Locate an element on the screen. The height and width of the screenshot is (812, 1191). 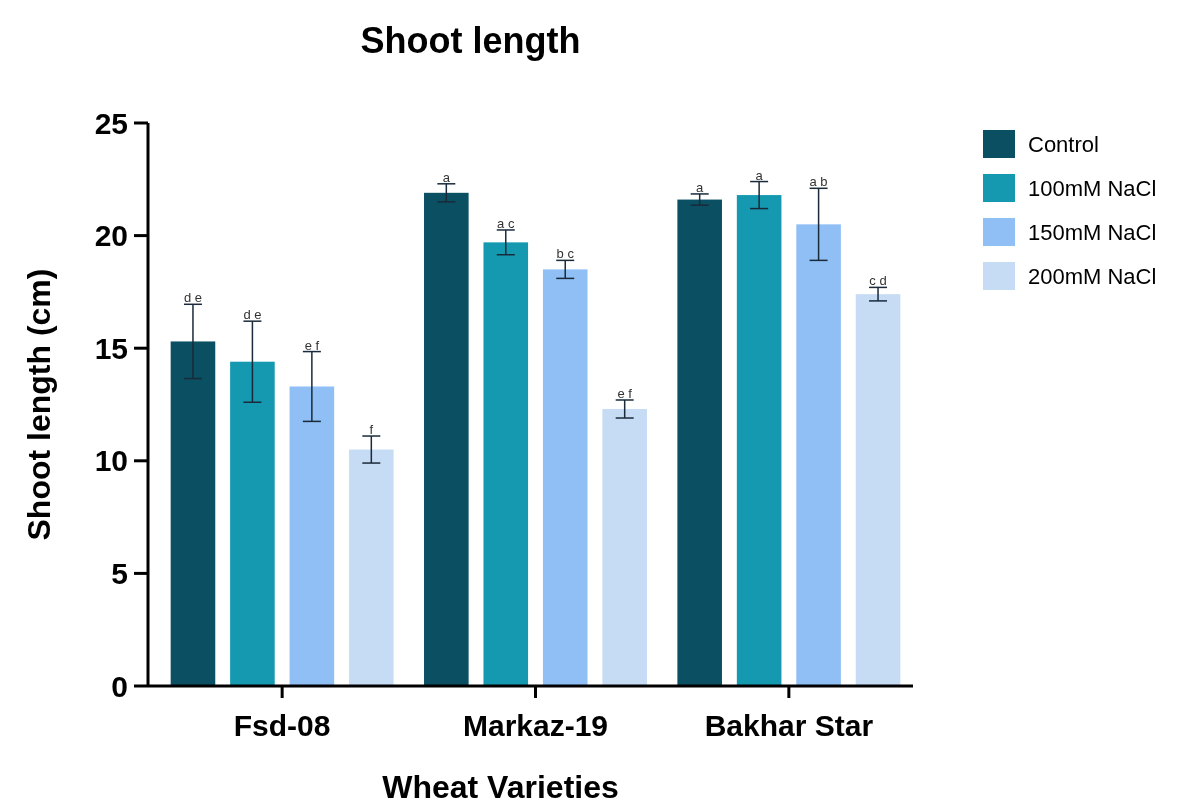
y-tick-label: 5 is located at coordinates (119, 573).